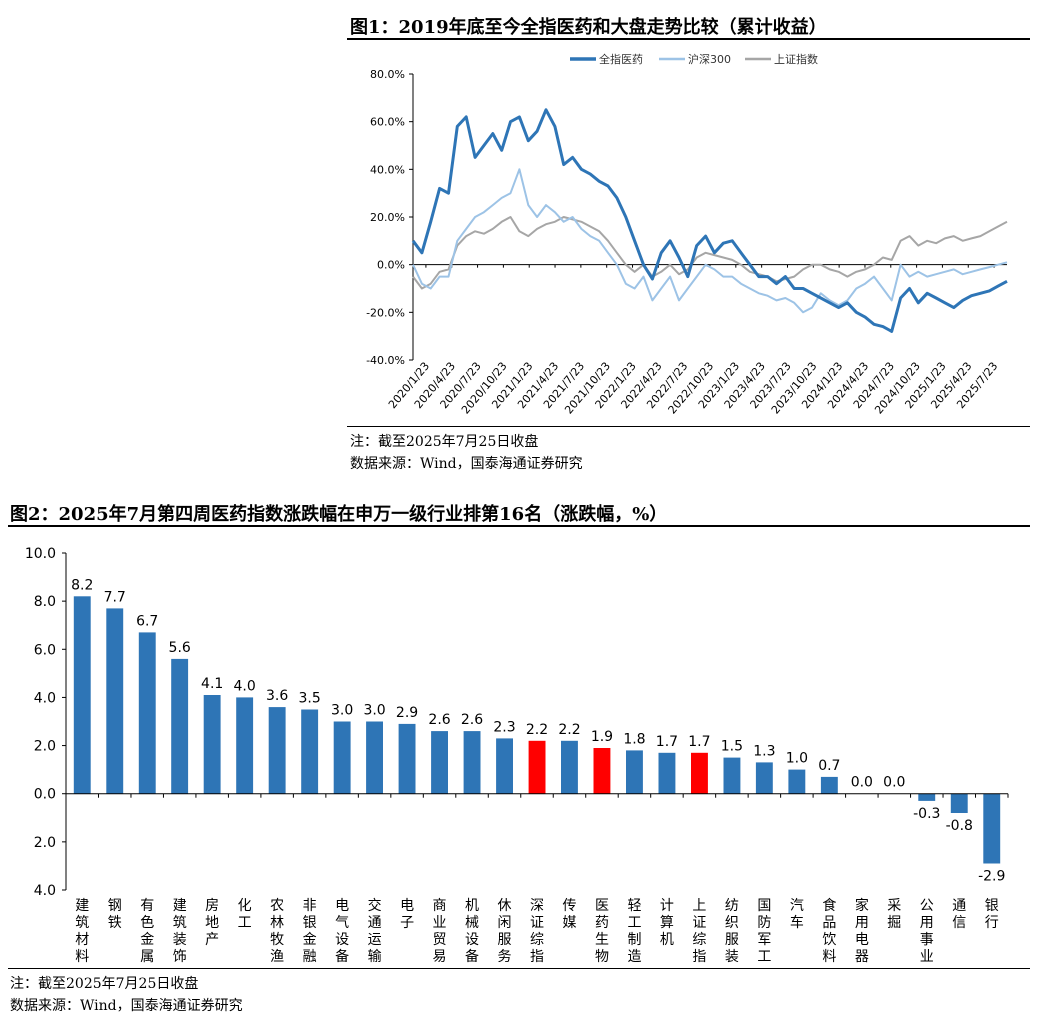 Image resolution: width=1037 pixels, height=1020 pixels. I want to click on category-label-char: 色, so click(147, 922).